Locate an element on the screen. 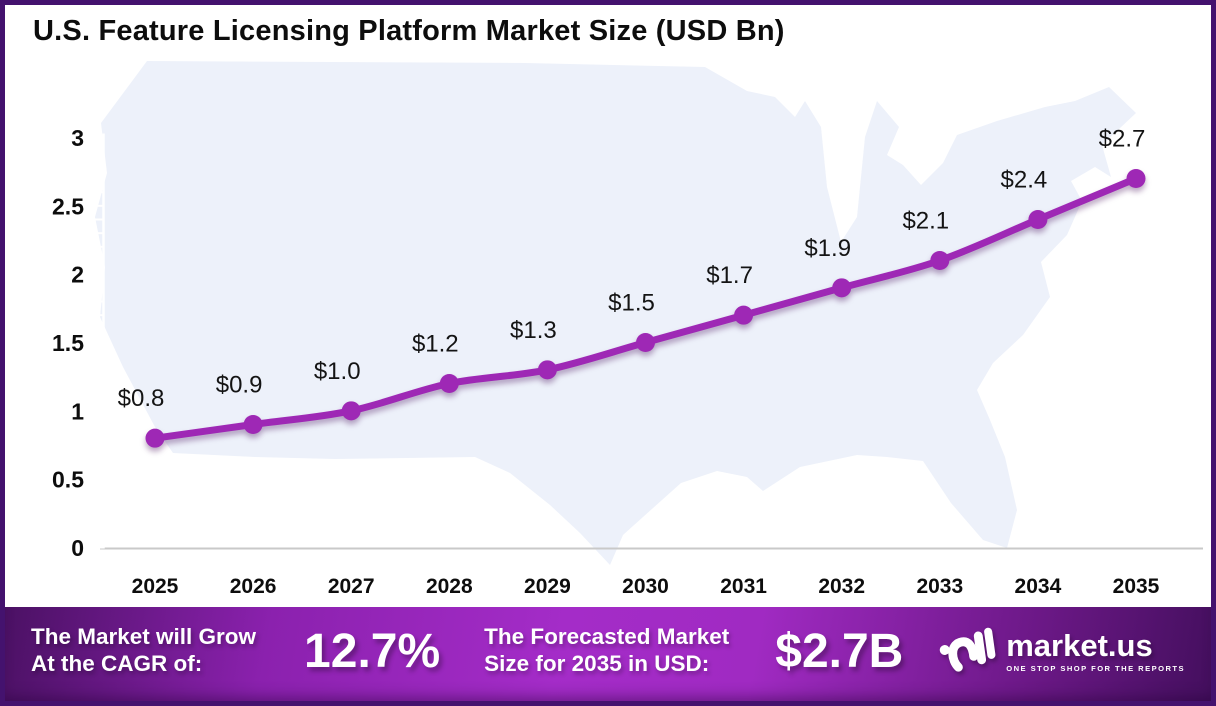  y-tick-label: 1.5 is located at coordinates (68, 343).